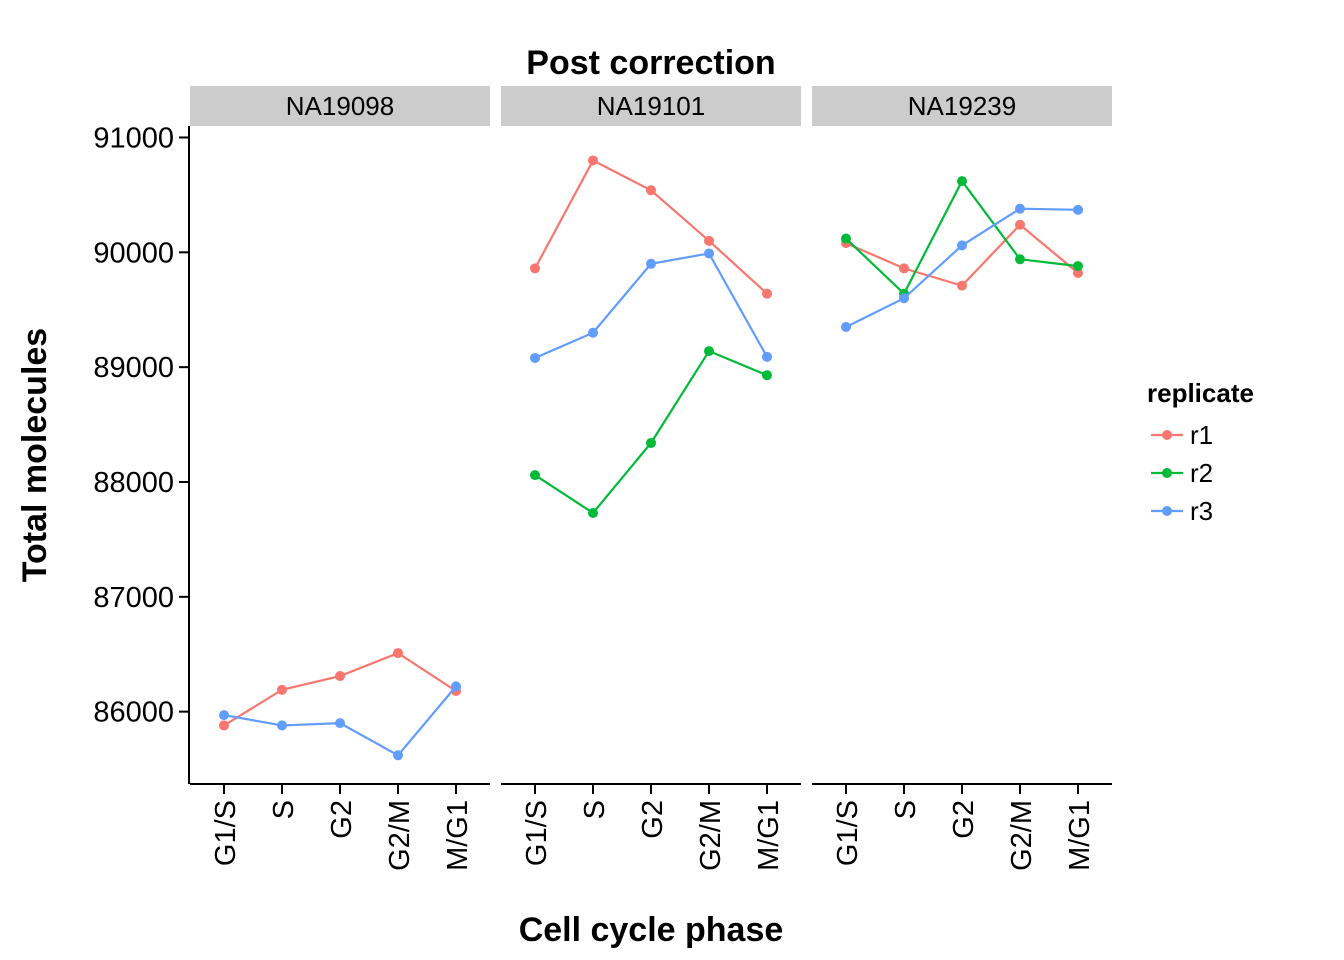 The height and width of the screenshot is (960, 1344). I want to click on y-tick-label: 87000, so click(133, 598).